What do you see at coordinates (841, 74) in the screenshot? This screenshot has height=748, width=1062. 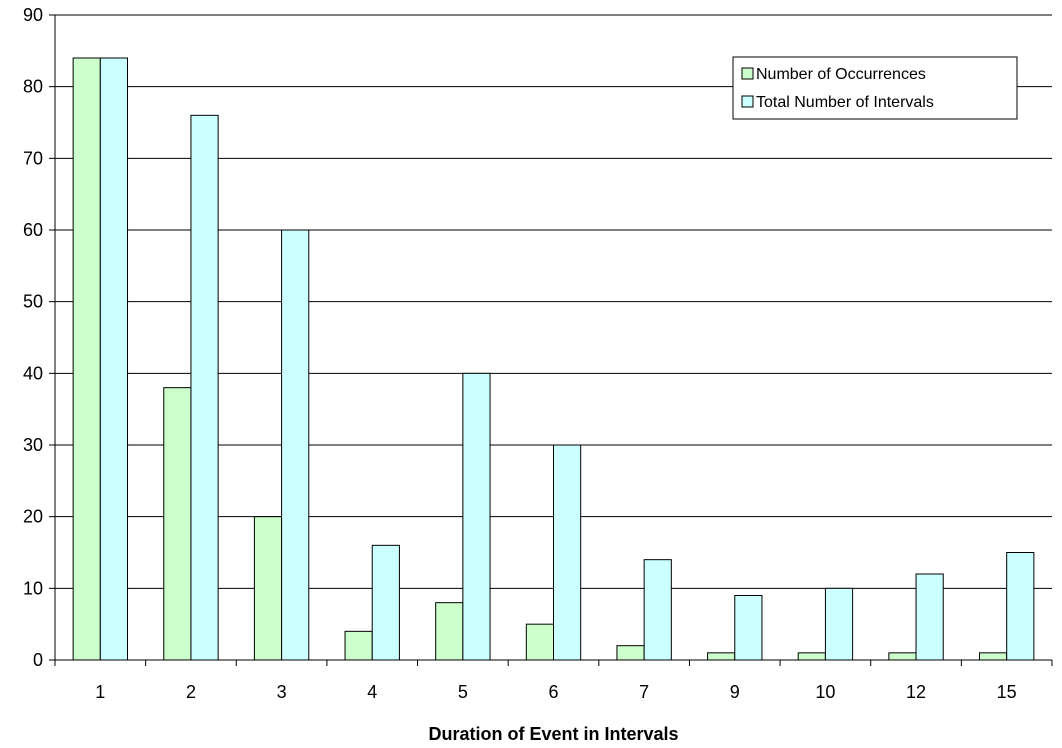 I see `legend-label: Number of Occurrences` at bounding box center [841, 74].